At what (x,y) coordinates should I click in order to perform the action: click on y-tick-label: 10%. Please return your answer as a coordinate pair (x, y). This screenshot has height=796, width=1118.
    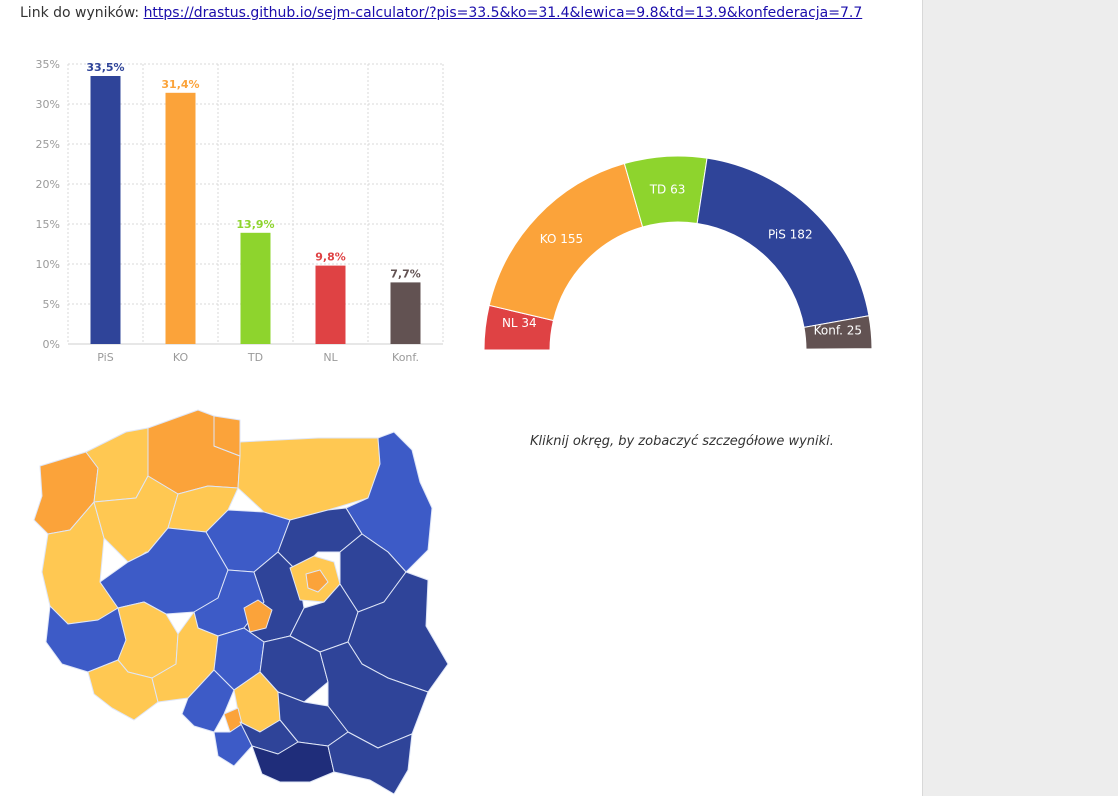
    Looking at the image, I should click on (48, 264).